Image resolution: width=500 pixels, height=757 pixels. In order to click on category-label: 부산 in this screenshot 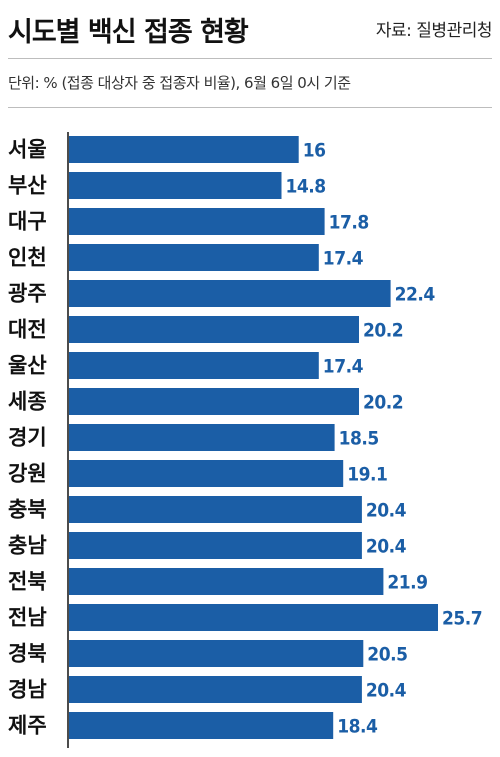, I will do `click(27, 186)`.